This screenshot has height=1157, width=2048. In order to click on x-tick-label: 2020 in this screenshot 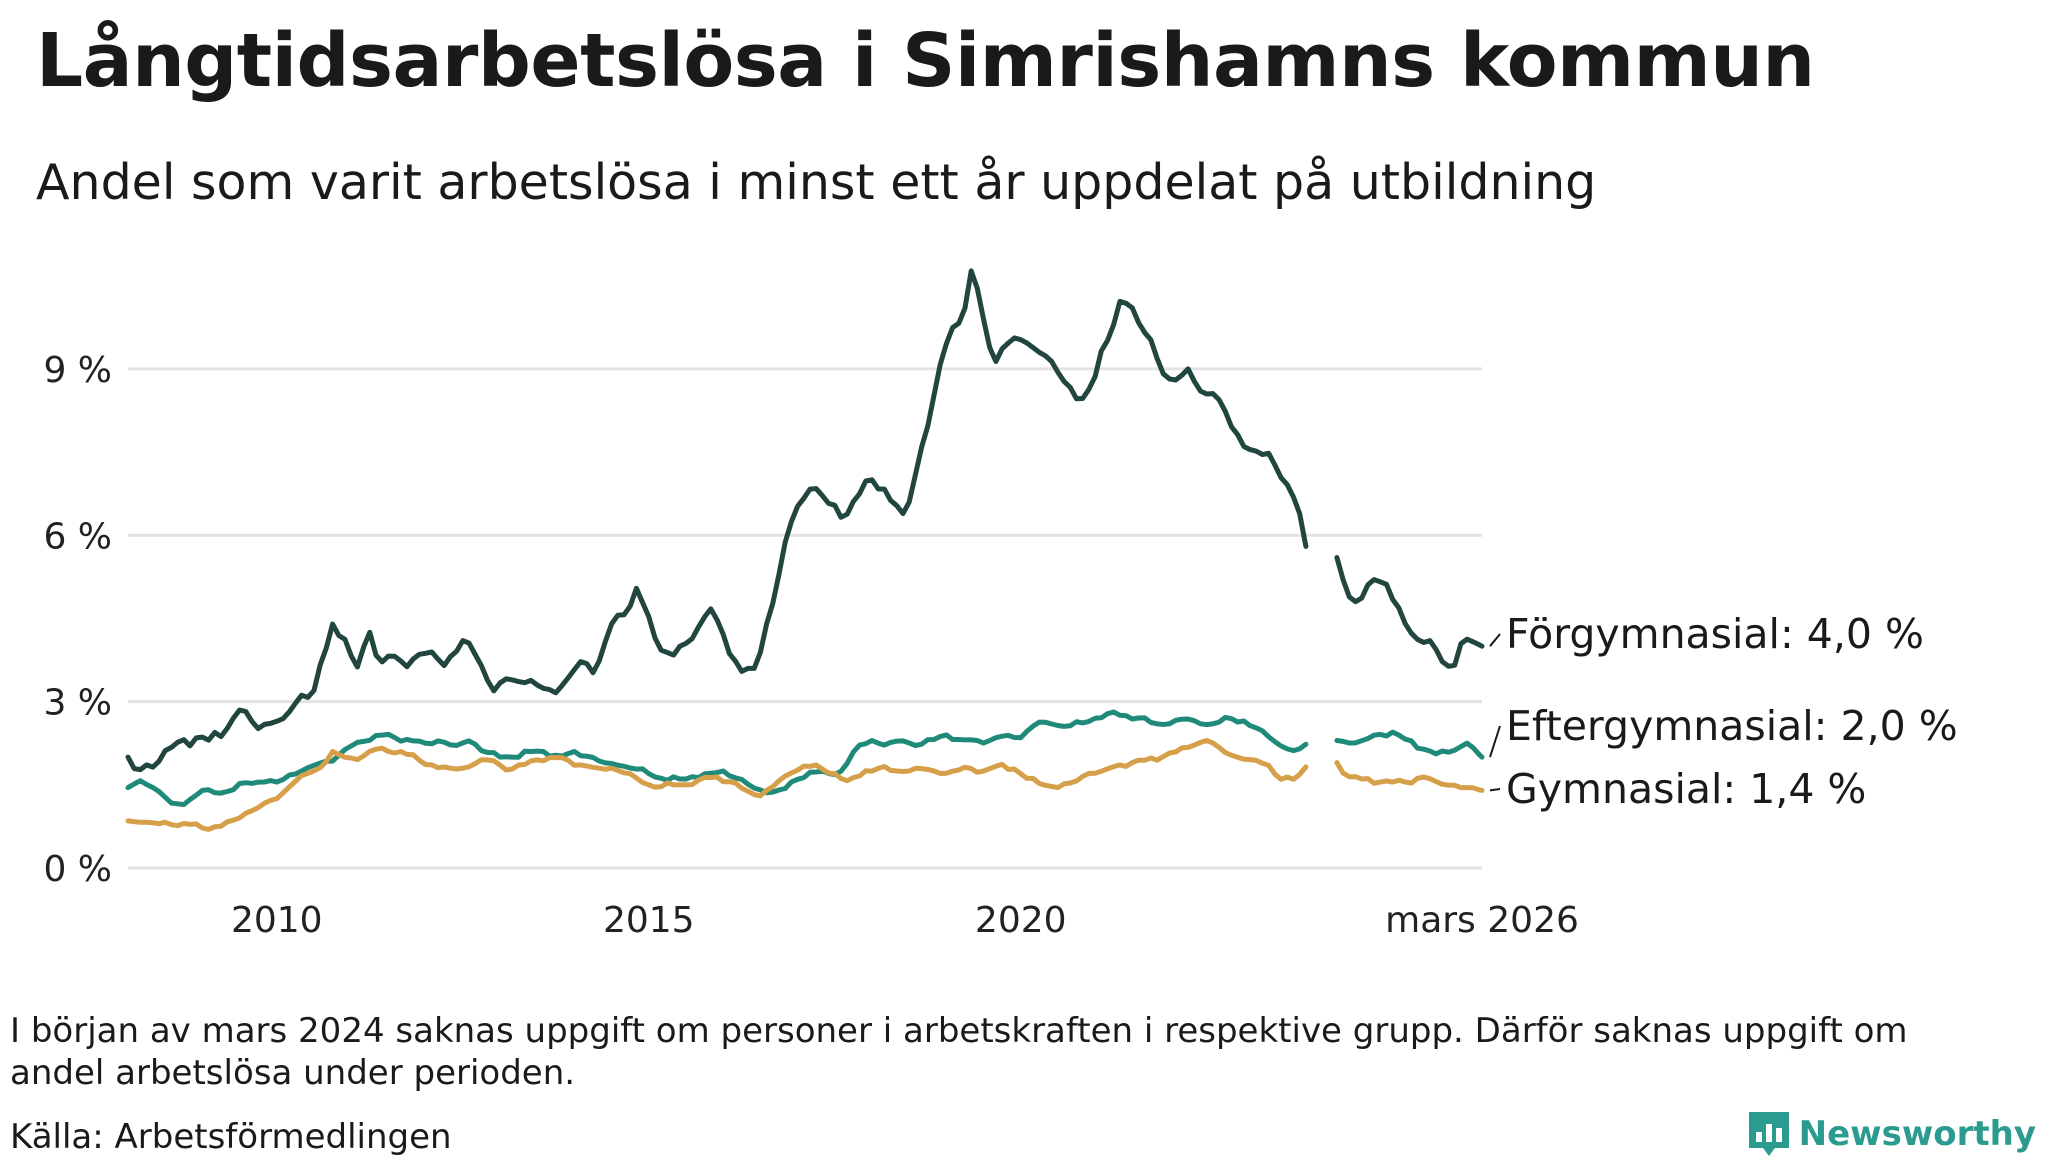, I will do `click(1021, 920)`.